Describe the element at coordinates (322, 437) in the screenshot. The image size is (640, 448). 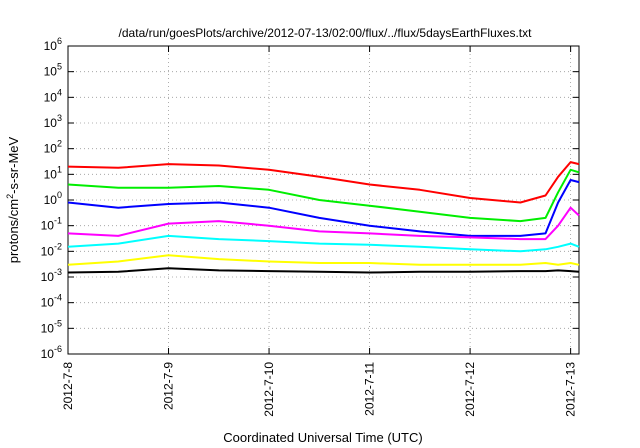
I see `x-axis-label: Coordinated Universal Time (UTC)` at that location.